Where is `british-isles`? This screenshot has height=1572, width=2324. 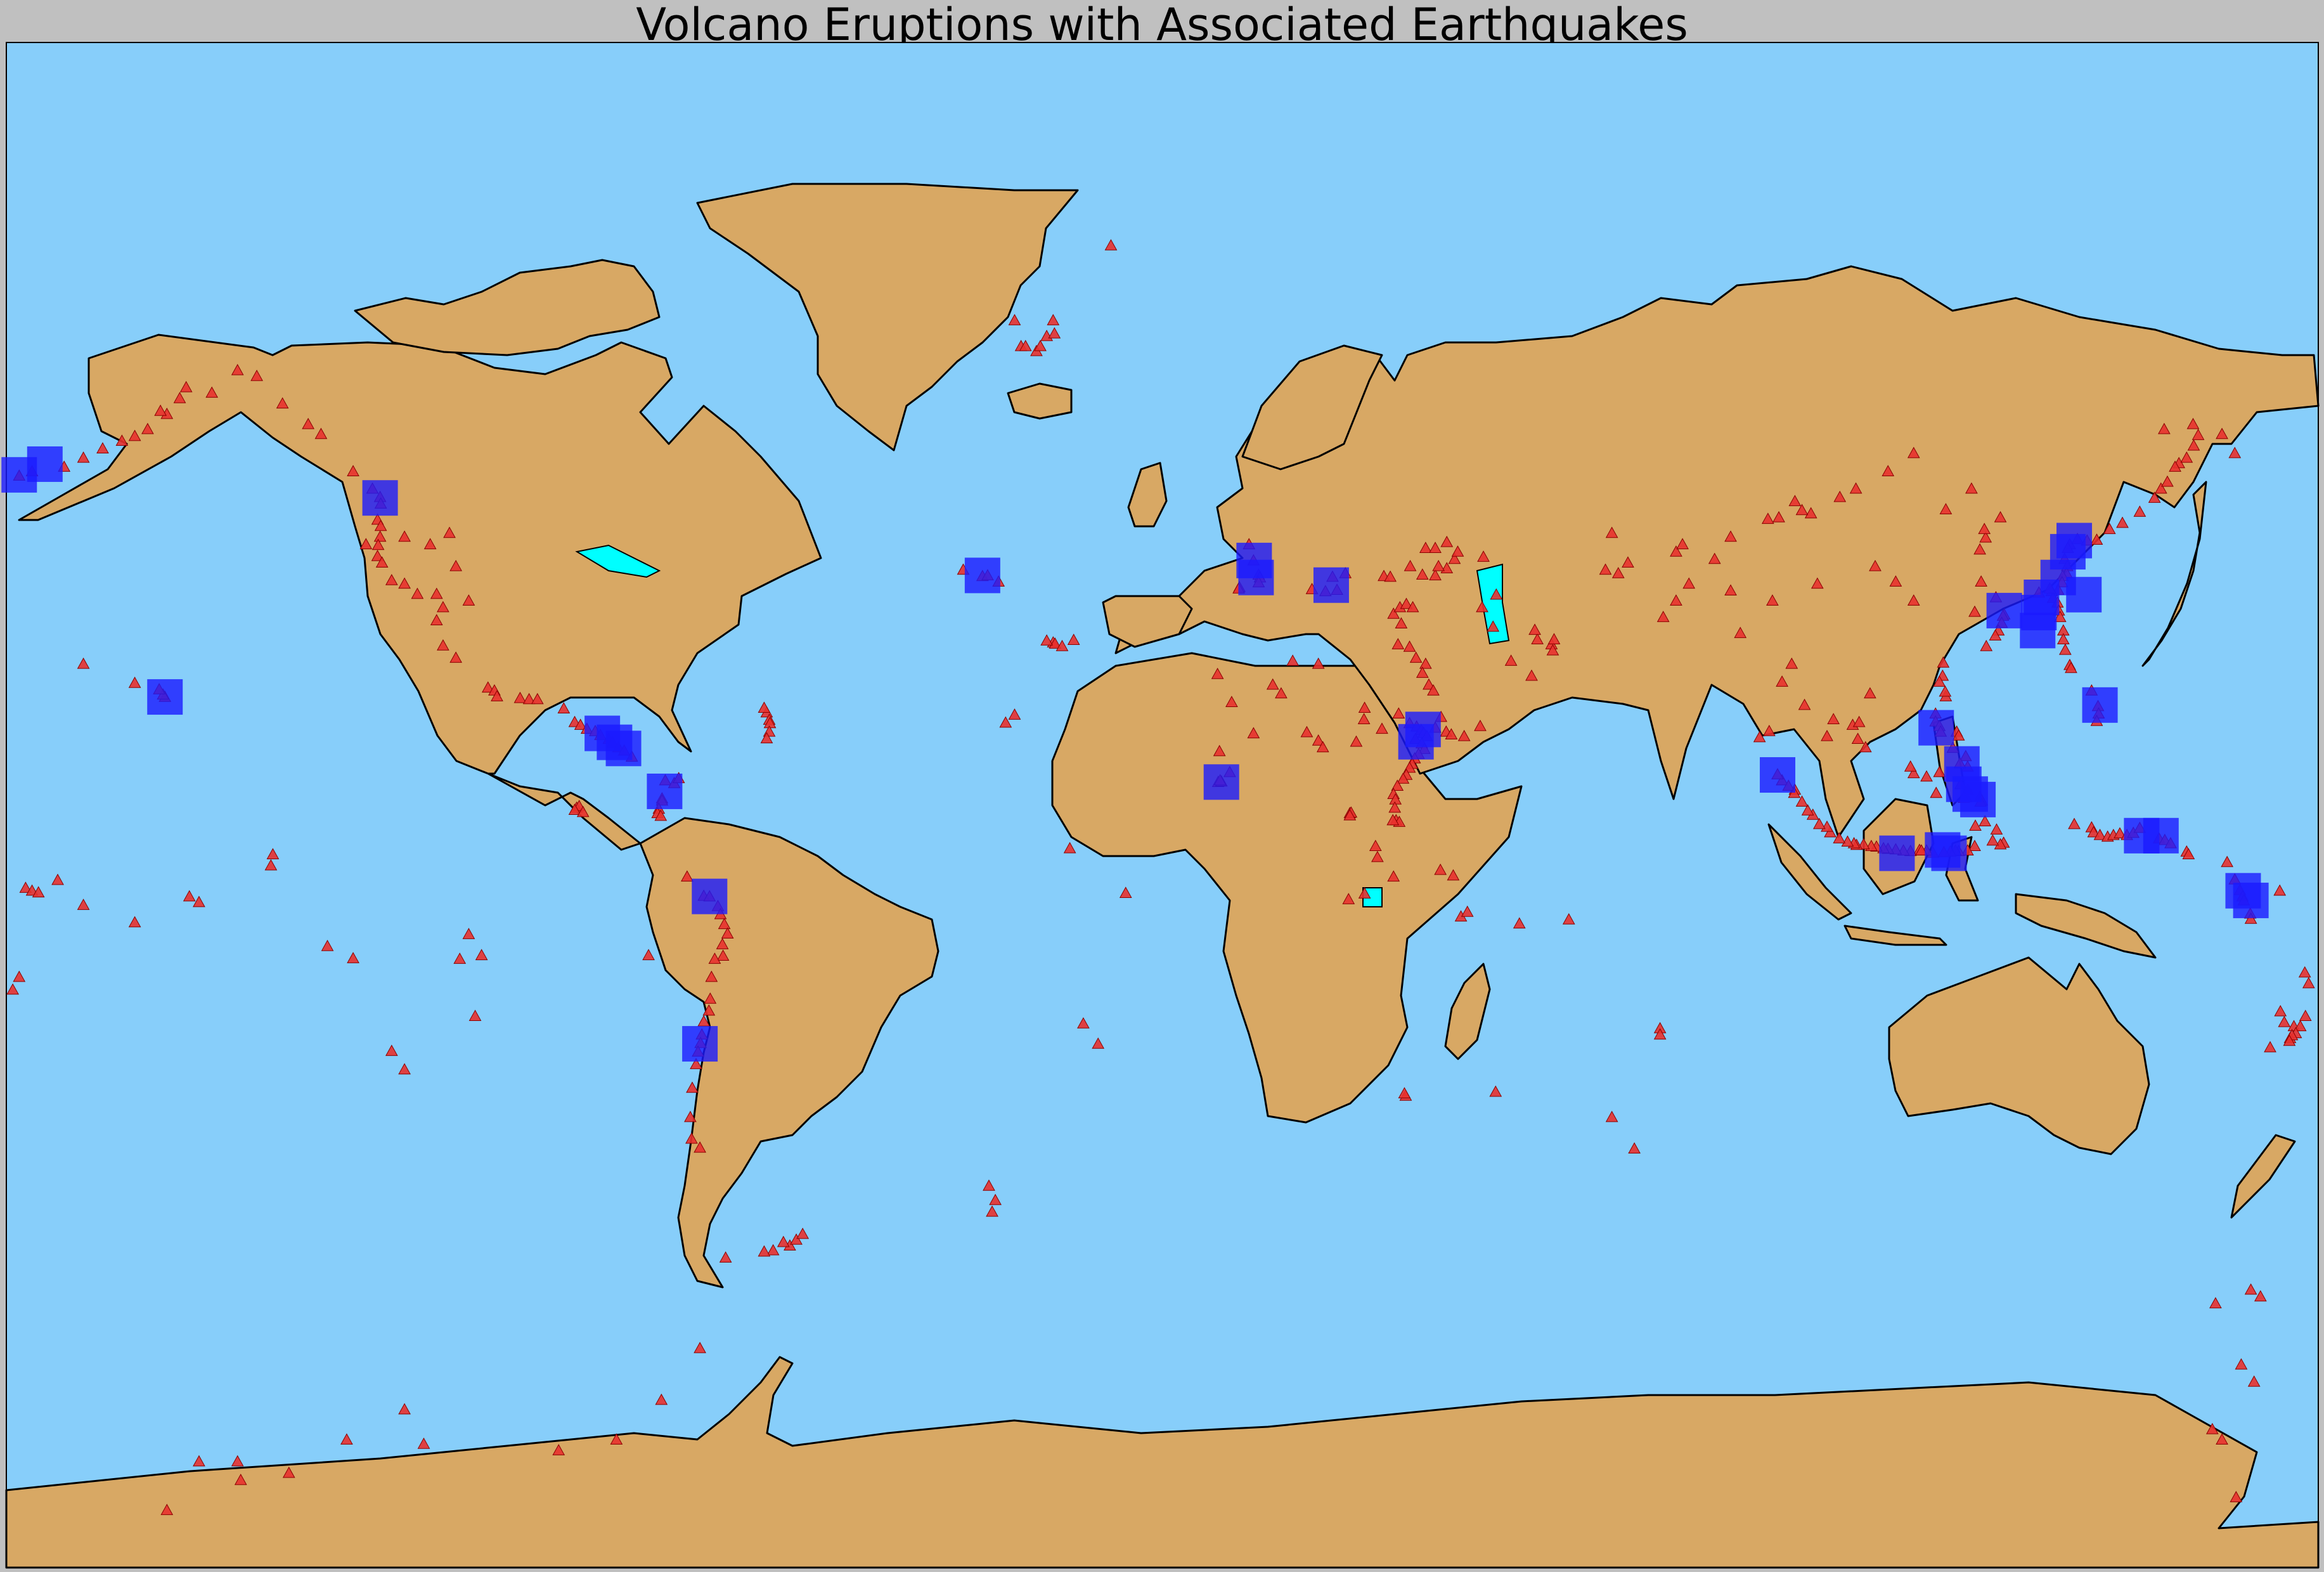 british-isles is located at coordinates (1148, 495).